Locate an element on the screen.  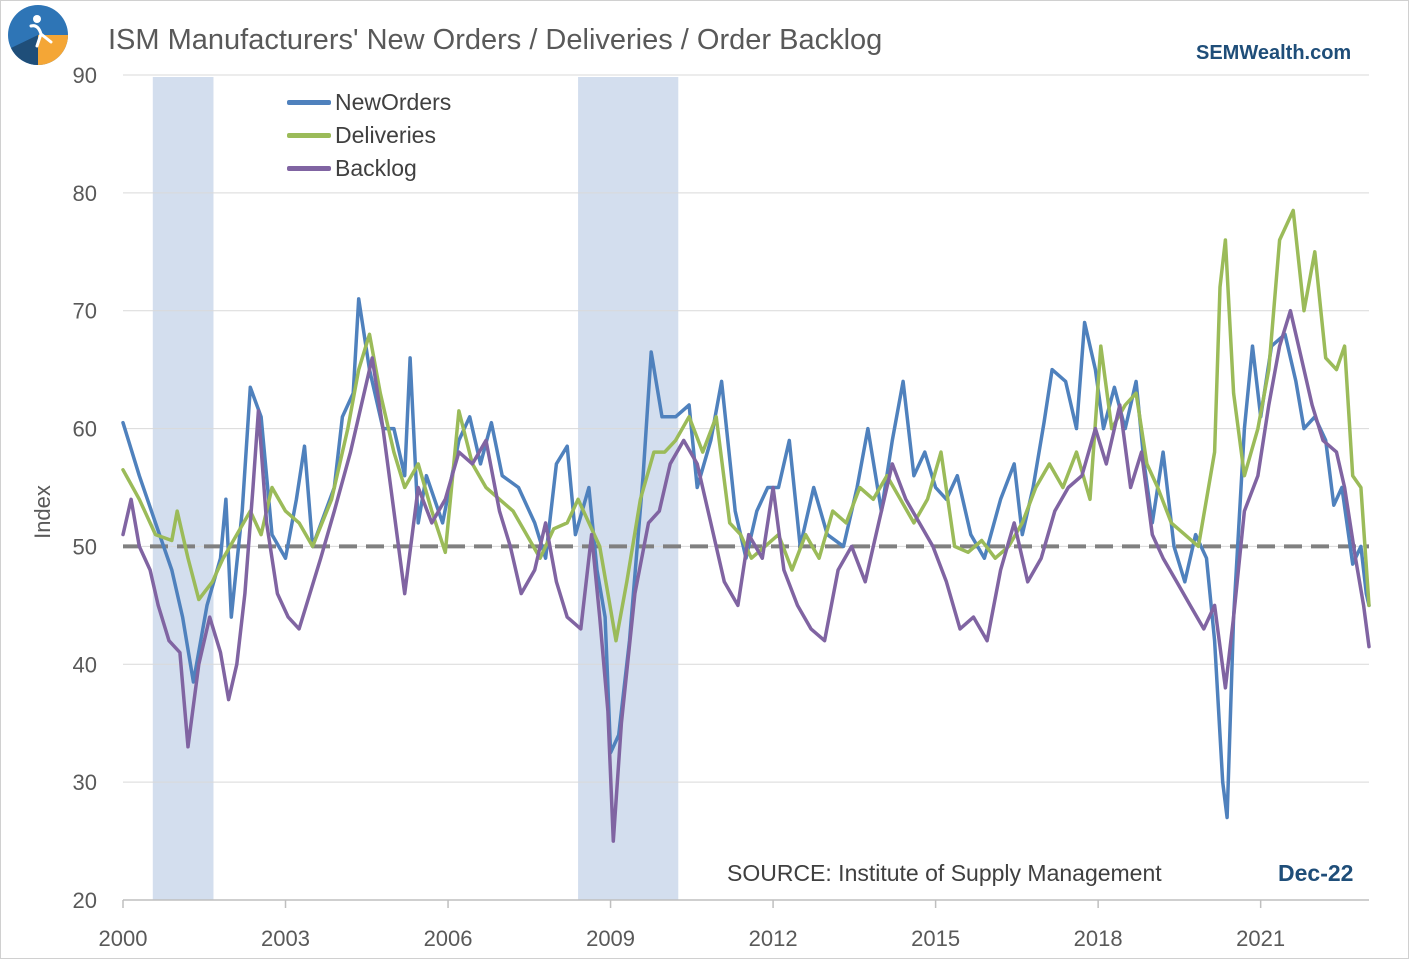
legend: NewOrders Deliveries Backlog is located at coordinates (369, 135).